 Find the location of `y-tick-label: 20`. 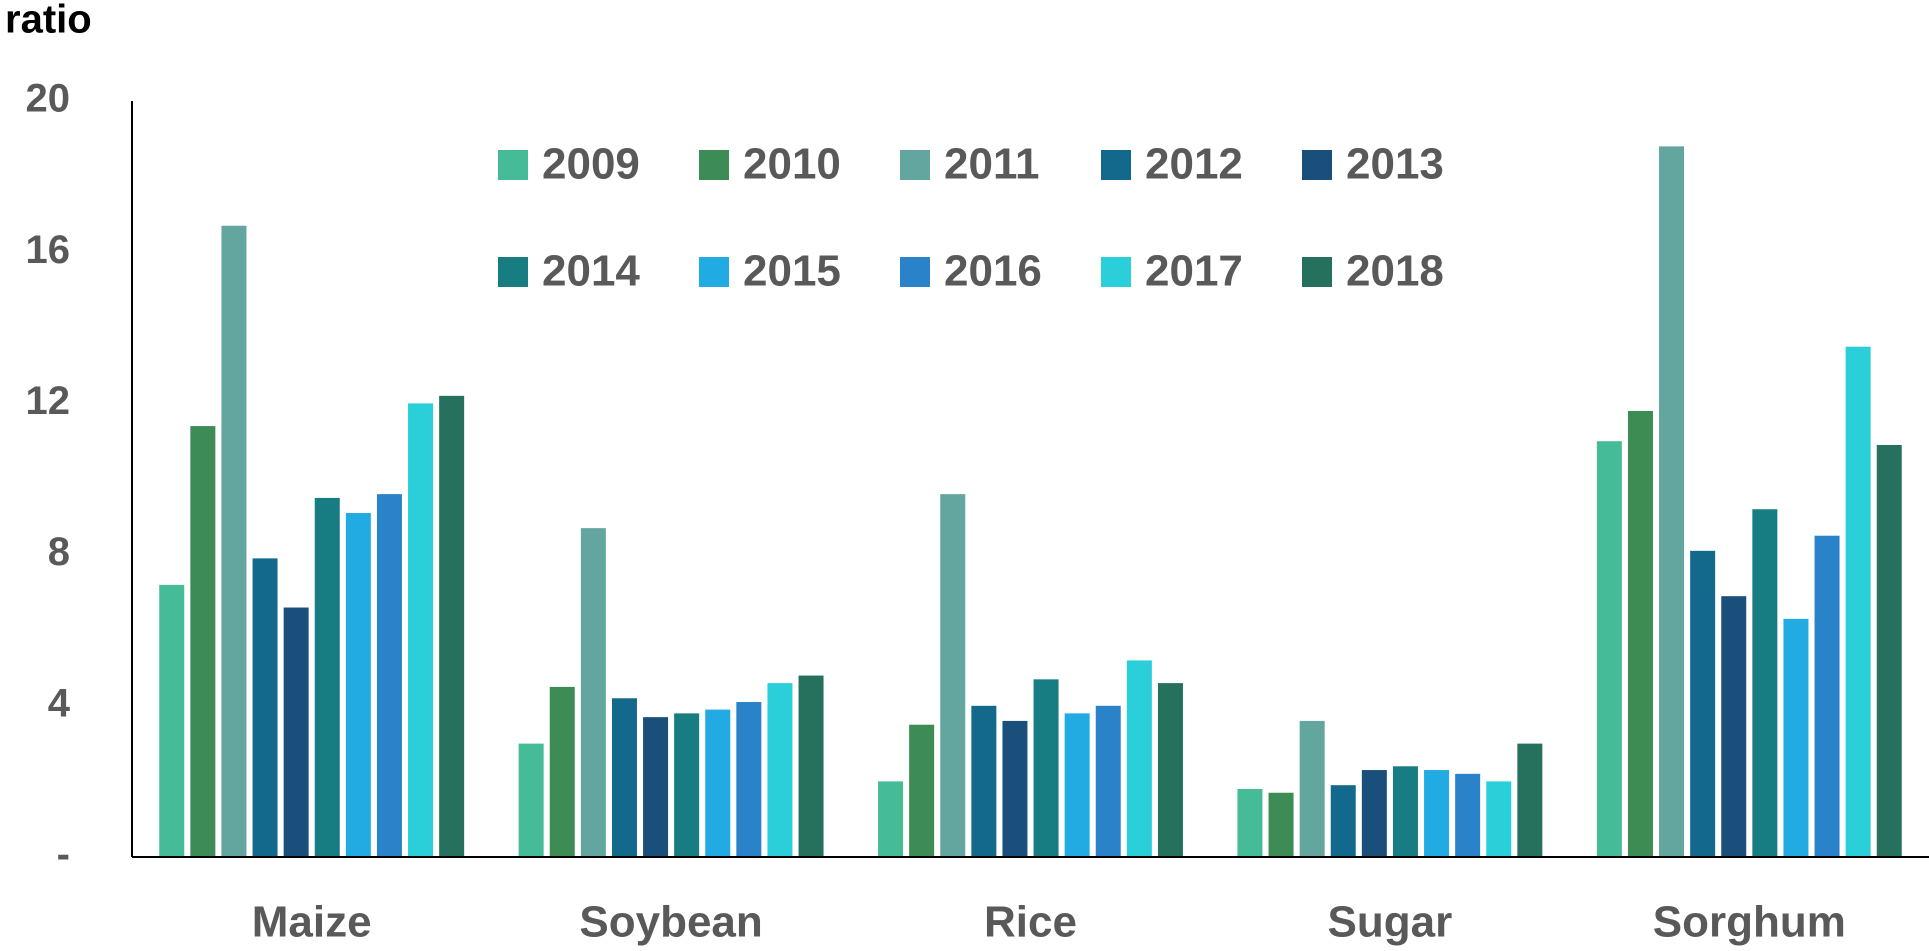

y-tick-label: 20 is located at coordinates (48, 99).